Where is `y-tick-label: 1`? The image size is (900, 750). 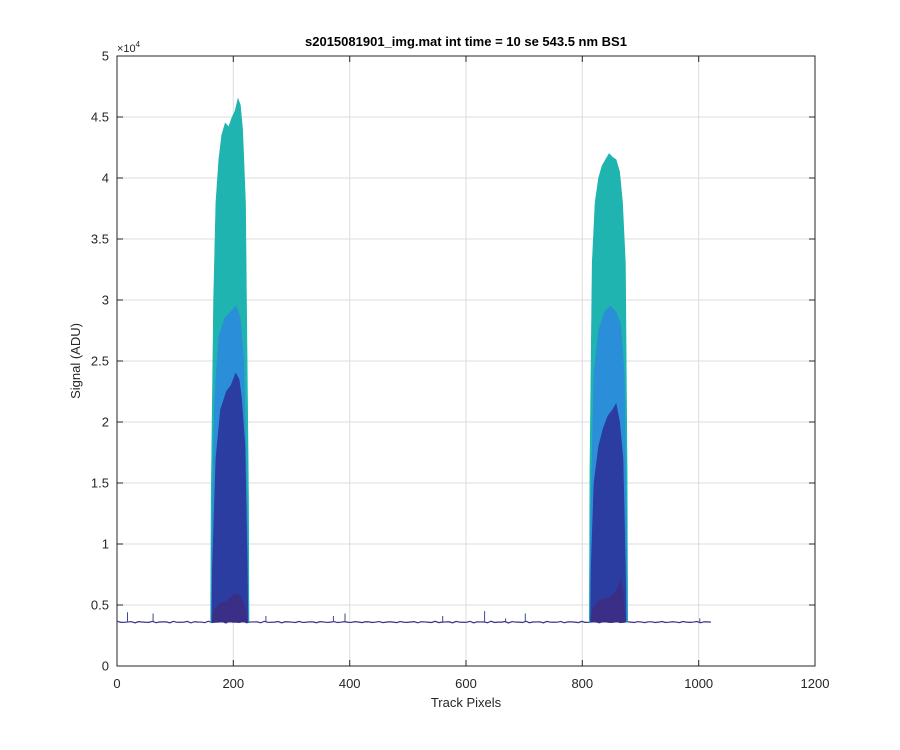 y-tick-label: 1 is located at coordinates (105, 544).